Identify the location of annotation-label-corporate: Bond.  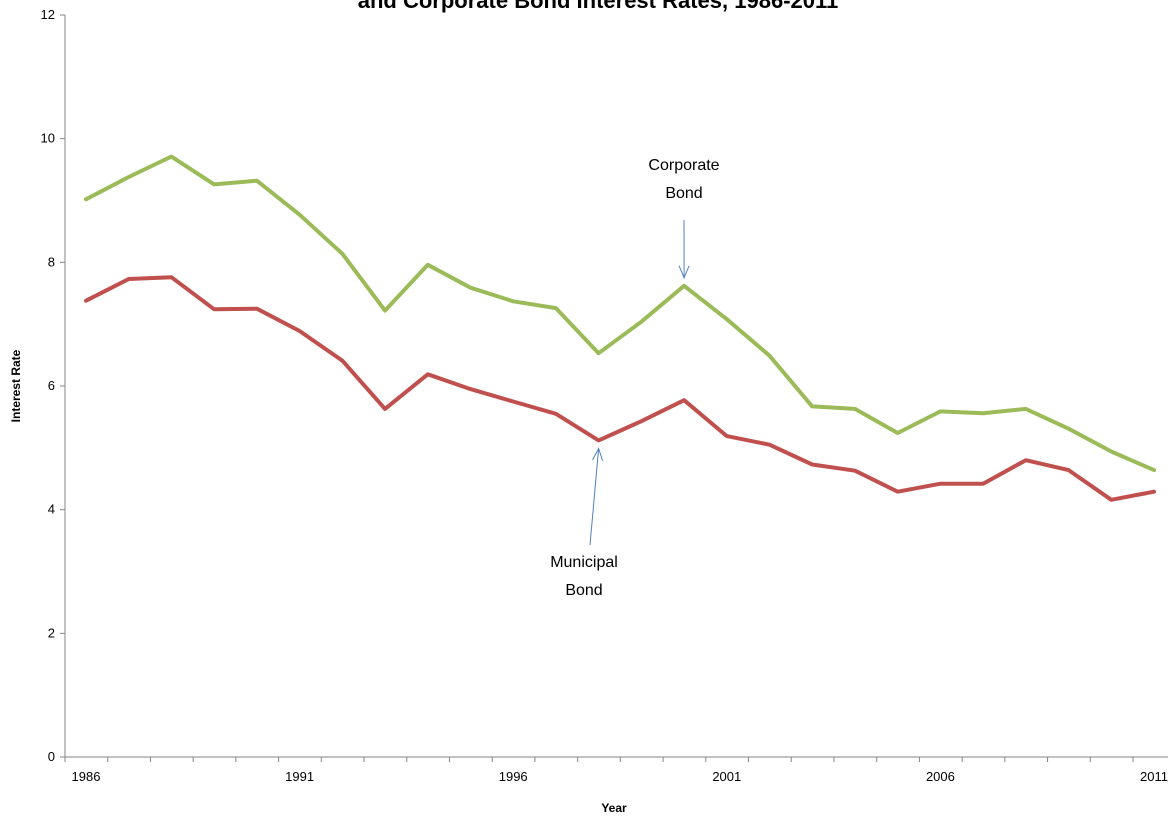
(683, 193).